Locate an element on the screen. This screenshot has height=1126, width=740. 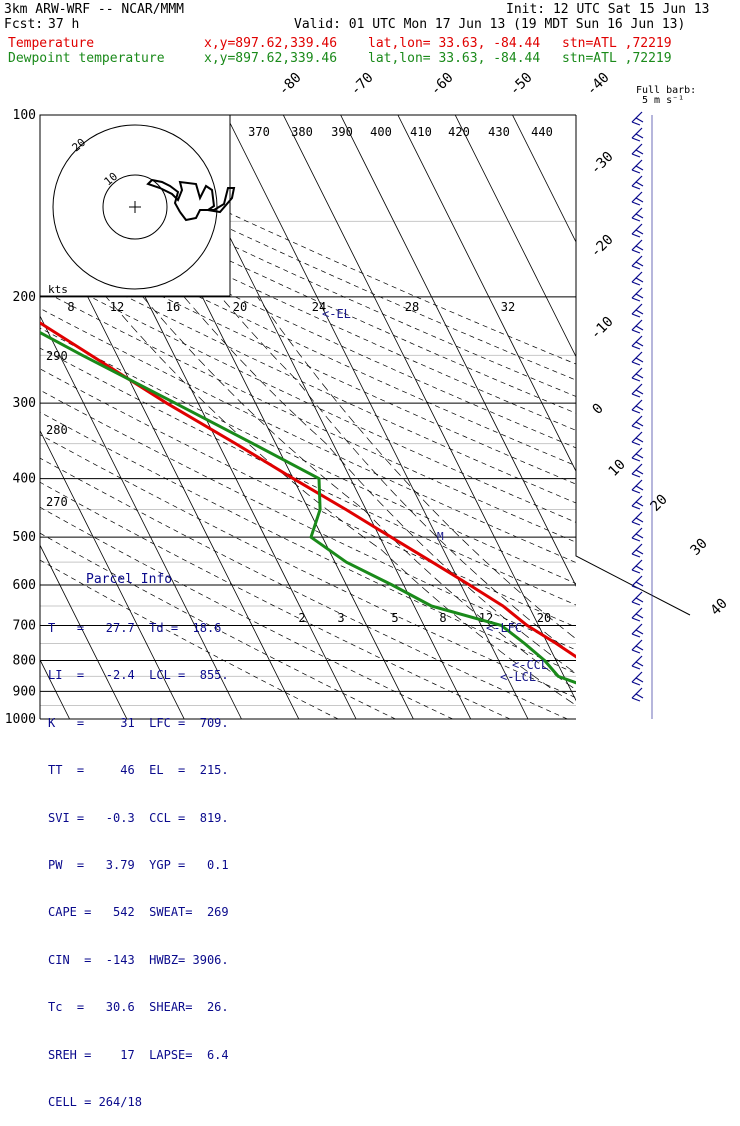
parcel-info-title: Parcel Info is located at coordinates (138, 580).